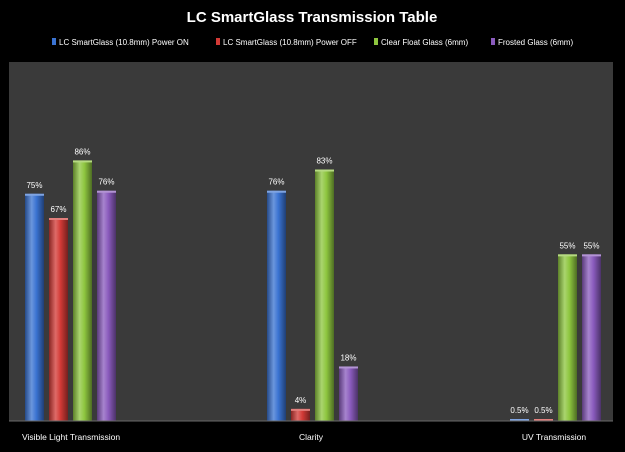 The height and width of the screenshot is (452, 625). Describe the element at coordinates (301, 400) in the screenshot. I see `data-label: 4%` at that location.